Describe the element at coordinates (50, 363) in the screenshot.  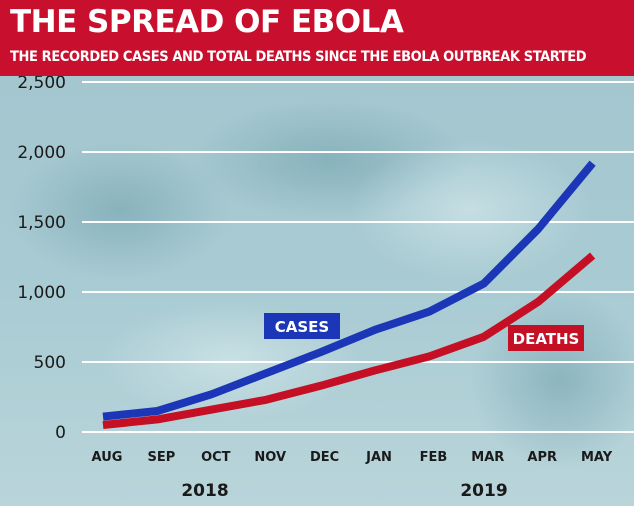
I see `y-tick-label: 500` at that location.